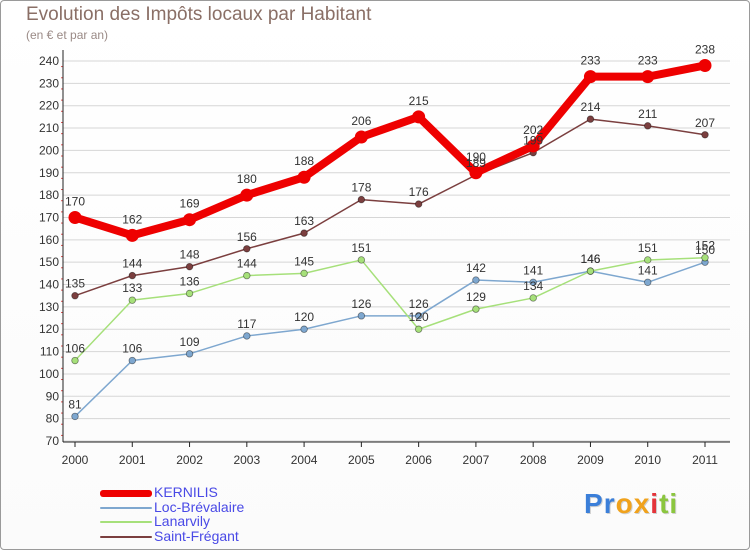  I want to click on x-tick-label: 2003, so click(246, 460).